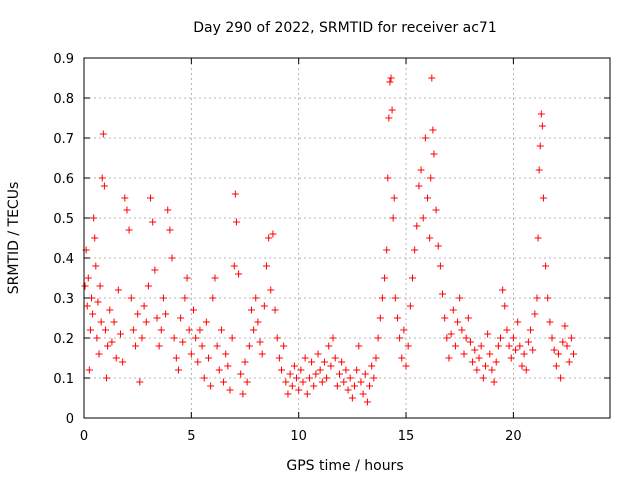 This screenshot has width=640, height=480. What do you see at coordinates (84, 436) in the screenshot?
I see `x-tick-label: 0` at bounding box center [84, 436].